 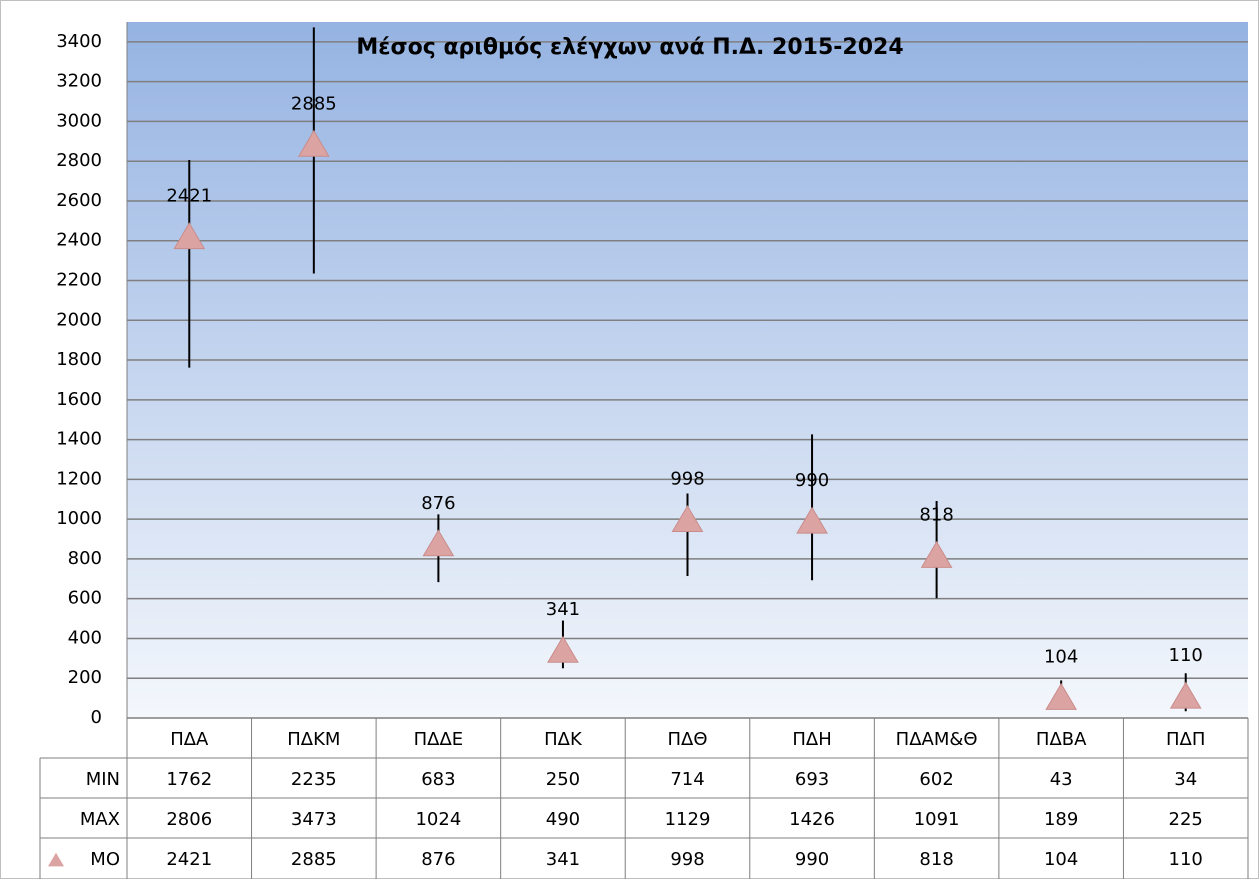 What do you see at coordinates (1186, 859) in the screenshot?
I see `table-cell: 110` at bounding box center [1186, 859].